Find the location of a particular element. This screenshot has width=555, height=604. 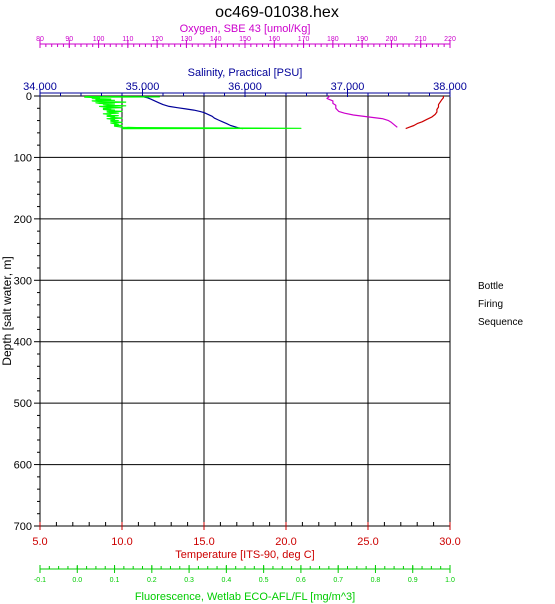

tick-label-oxygen: 120 is located at coordinates (157, 39).